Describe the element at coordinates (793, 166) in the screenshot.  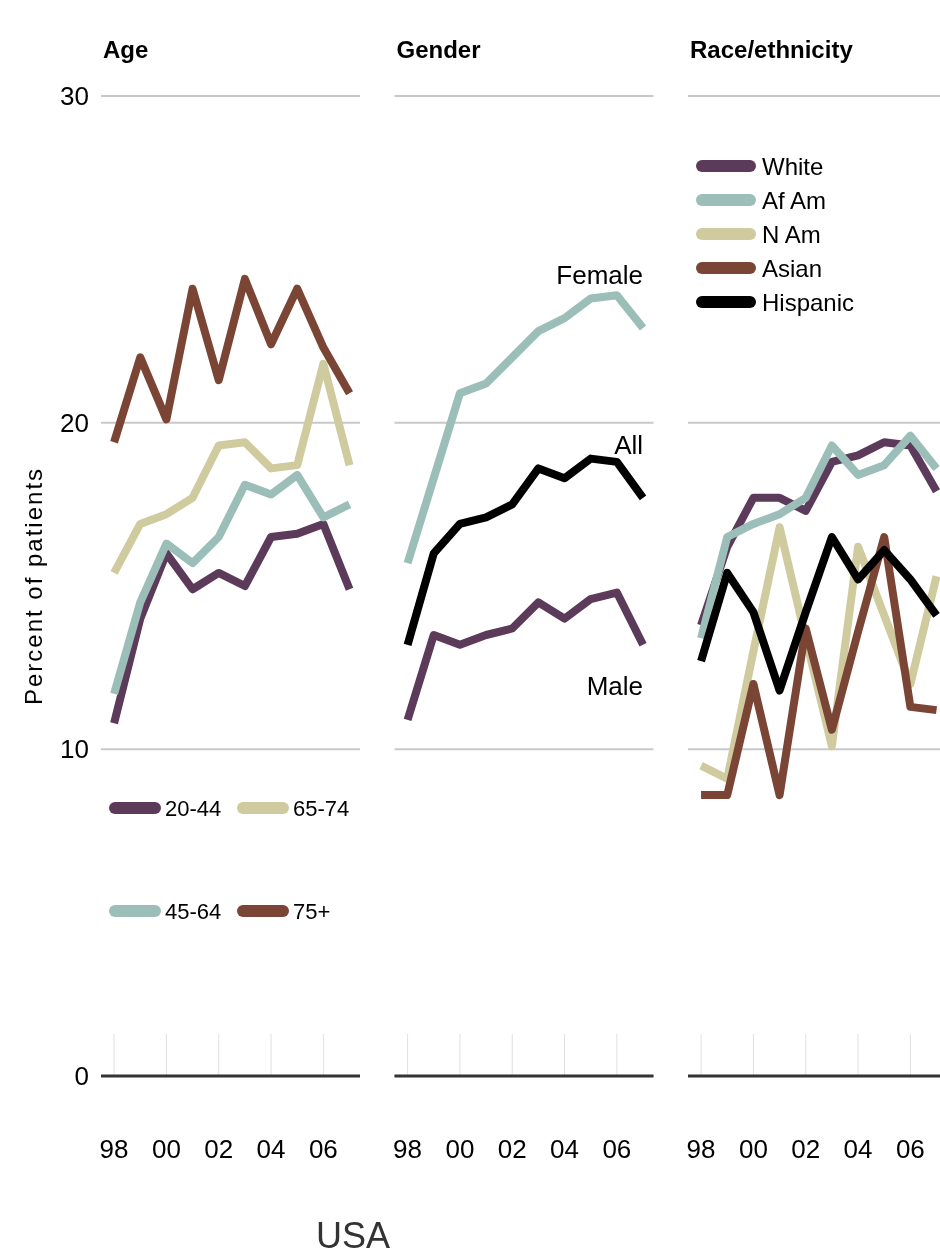
I see `legend-label: White` at that location.